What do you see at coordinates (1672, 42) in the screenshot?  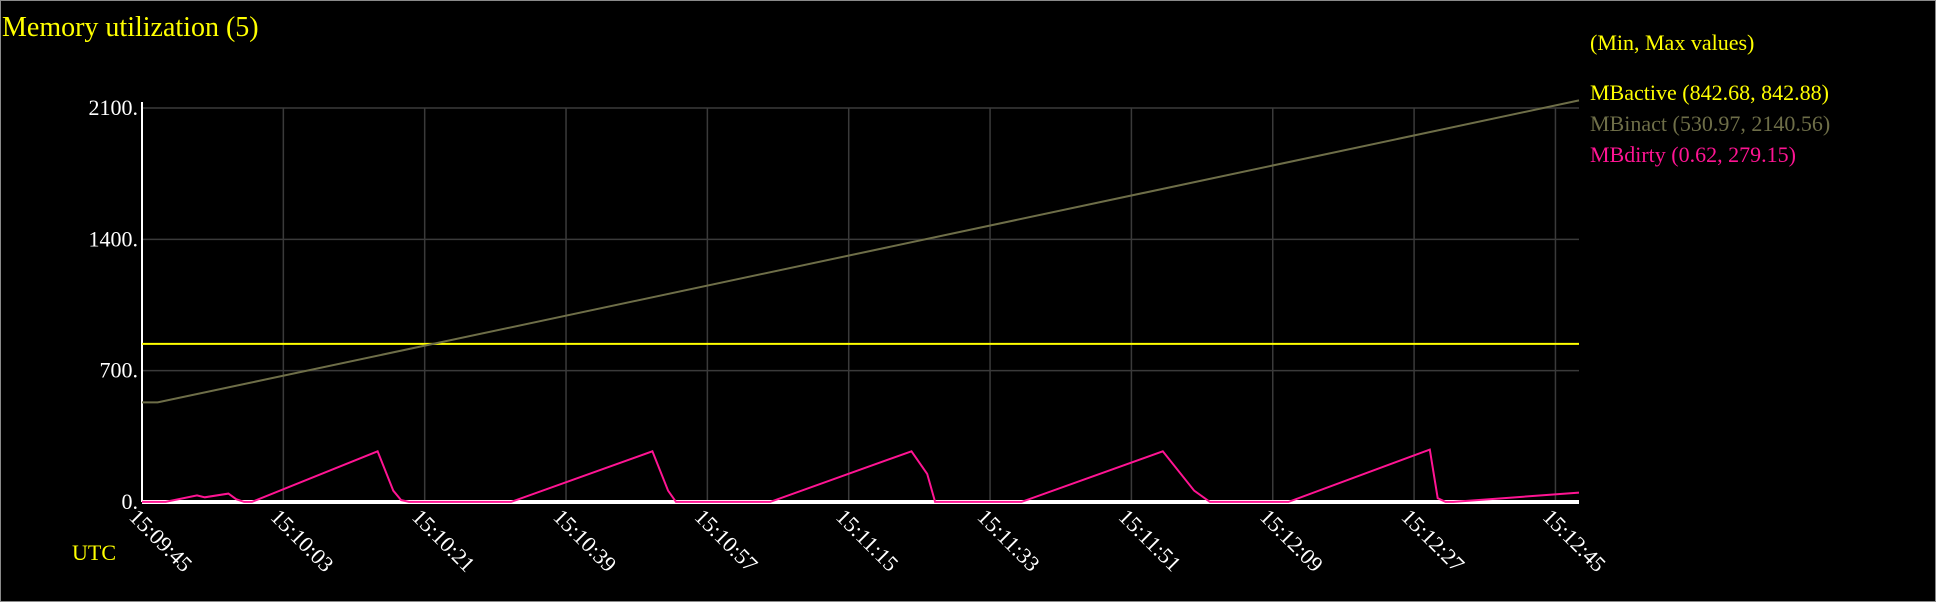 I see `legend-header: (Min, Max values)` at bounding box center [1672, 42].